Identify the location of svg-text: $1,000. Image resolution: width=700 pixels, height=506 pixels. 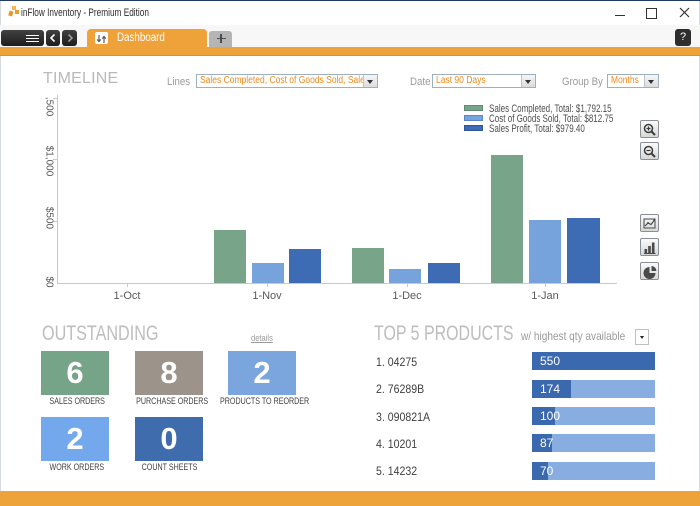
(49, 161).